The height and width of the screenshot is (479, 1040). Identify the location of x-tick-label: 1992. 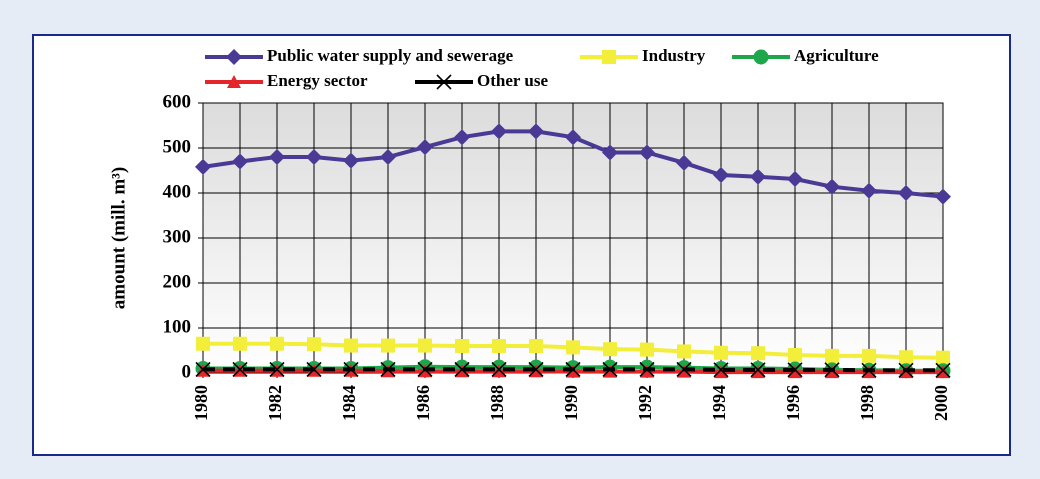
(645, 403).